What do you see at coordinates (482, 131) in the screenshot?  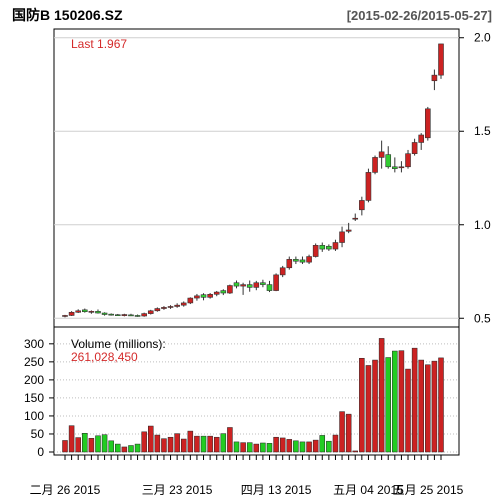 I see `price-tick-label: 1.5` at bounding box center [482, 131].